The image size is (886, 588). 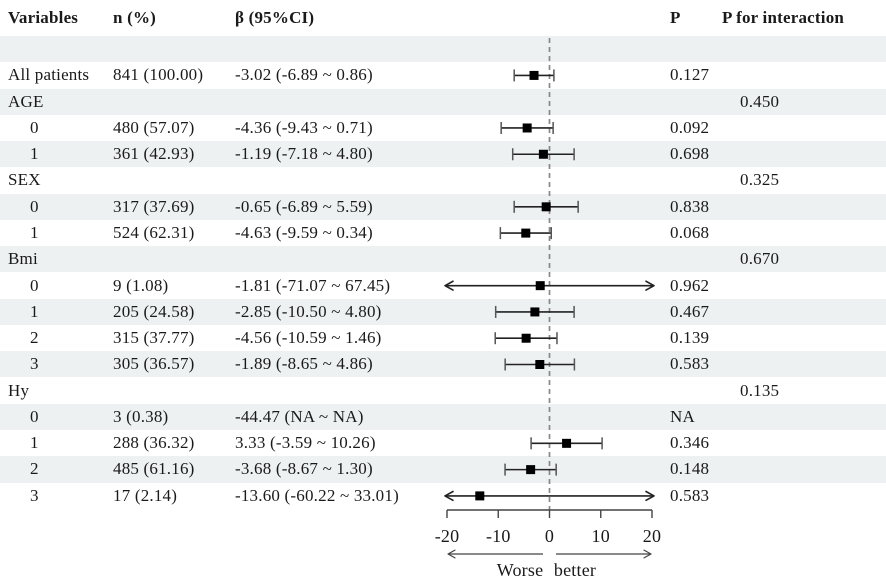 What do you see at coordinates (760, 390) in the screenshot?
I see `cell-p-interaction: 0.135` at bounding box center [760, 390].